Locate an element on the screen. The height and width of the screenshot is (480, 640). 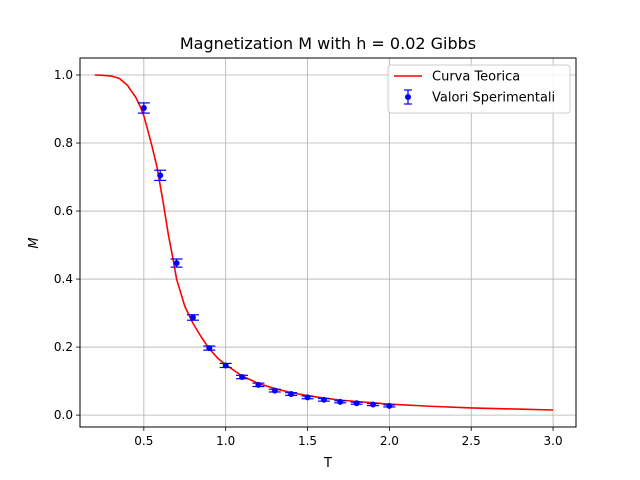
legend-label-curva-teorica: Curva Teorica is located at coordinates (476, 77).